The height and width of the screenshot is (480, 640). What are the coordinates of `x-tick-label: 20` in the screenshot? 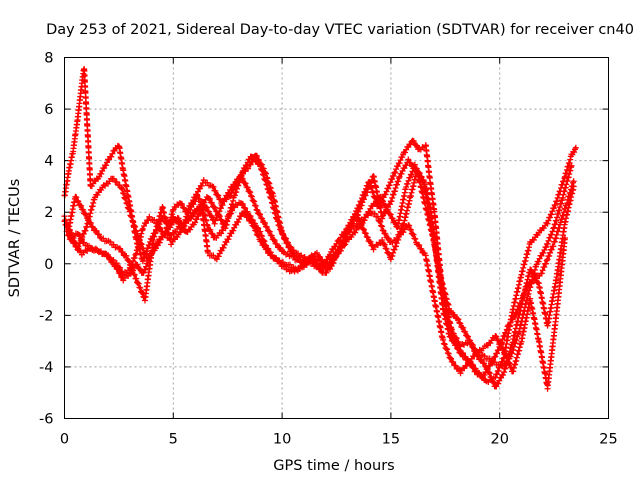 It's located at (499, 440).